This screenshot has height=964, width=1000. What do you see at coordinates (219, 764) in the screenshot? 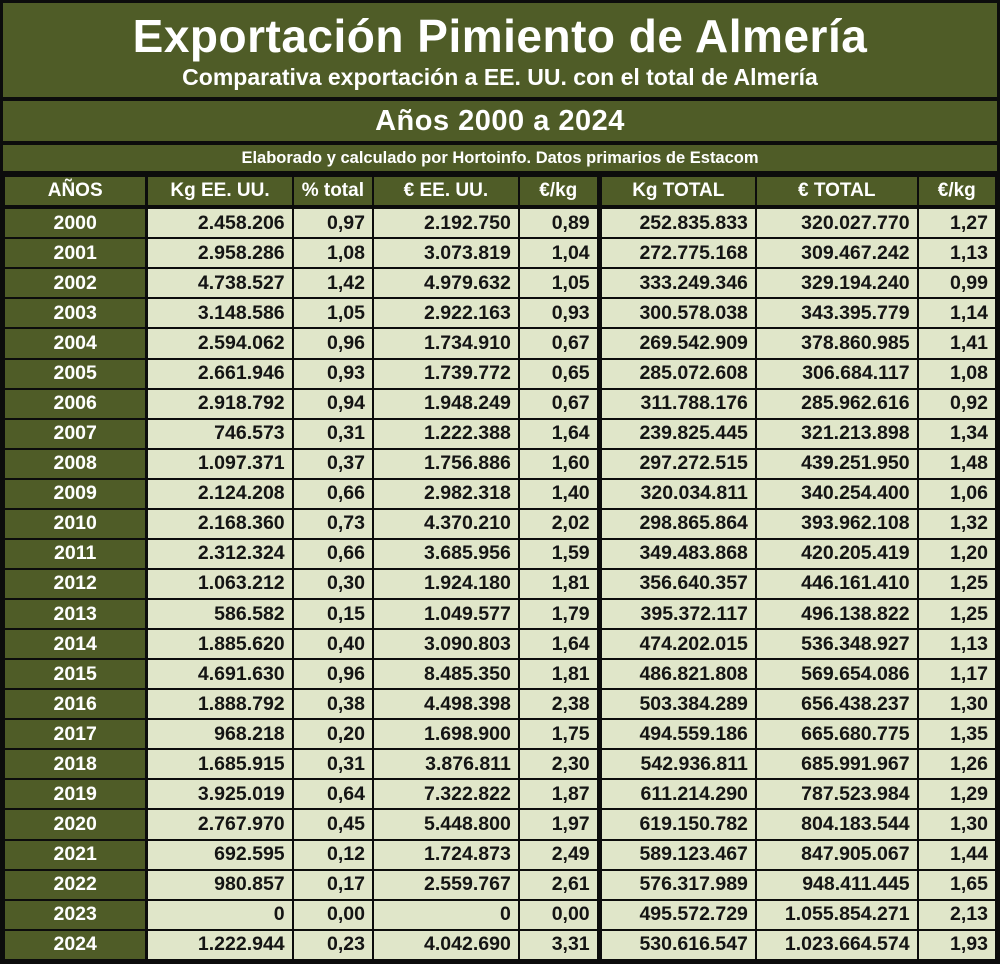
I see `table-cell: 1.685.915` at bounding box center [219, 764].